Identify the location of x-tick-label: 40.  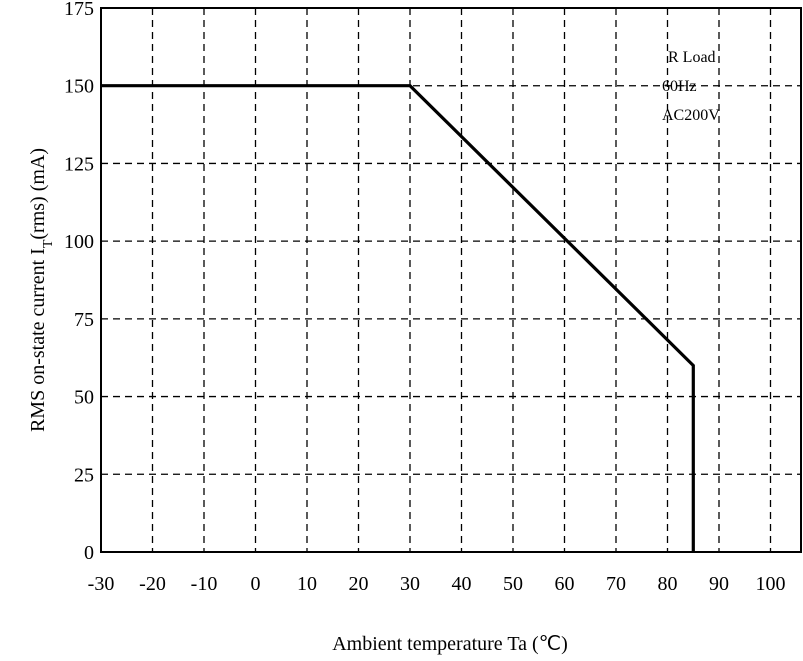
(462, 584).